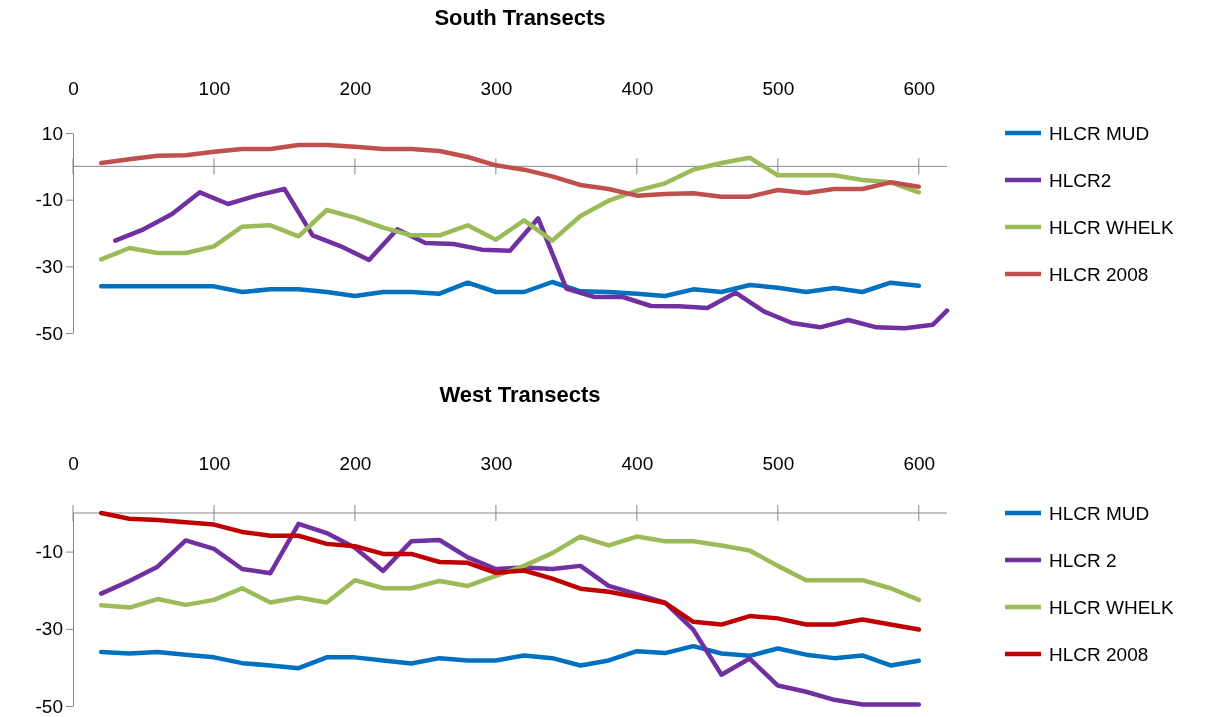 This screenshot has height=717, width=1211. Describe the element at coordinates (520, 17) in the screenshot. I see `chart-title: South Transects` at that location.